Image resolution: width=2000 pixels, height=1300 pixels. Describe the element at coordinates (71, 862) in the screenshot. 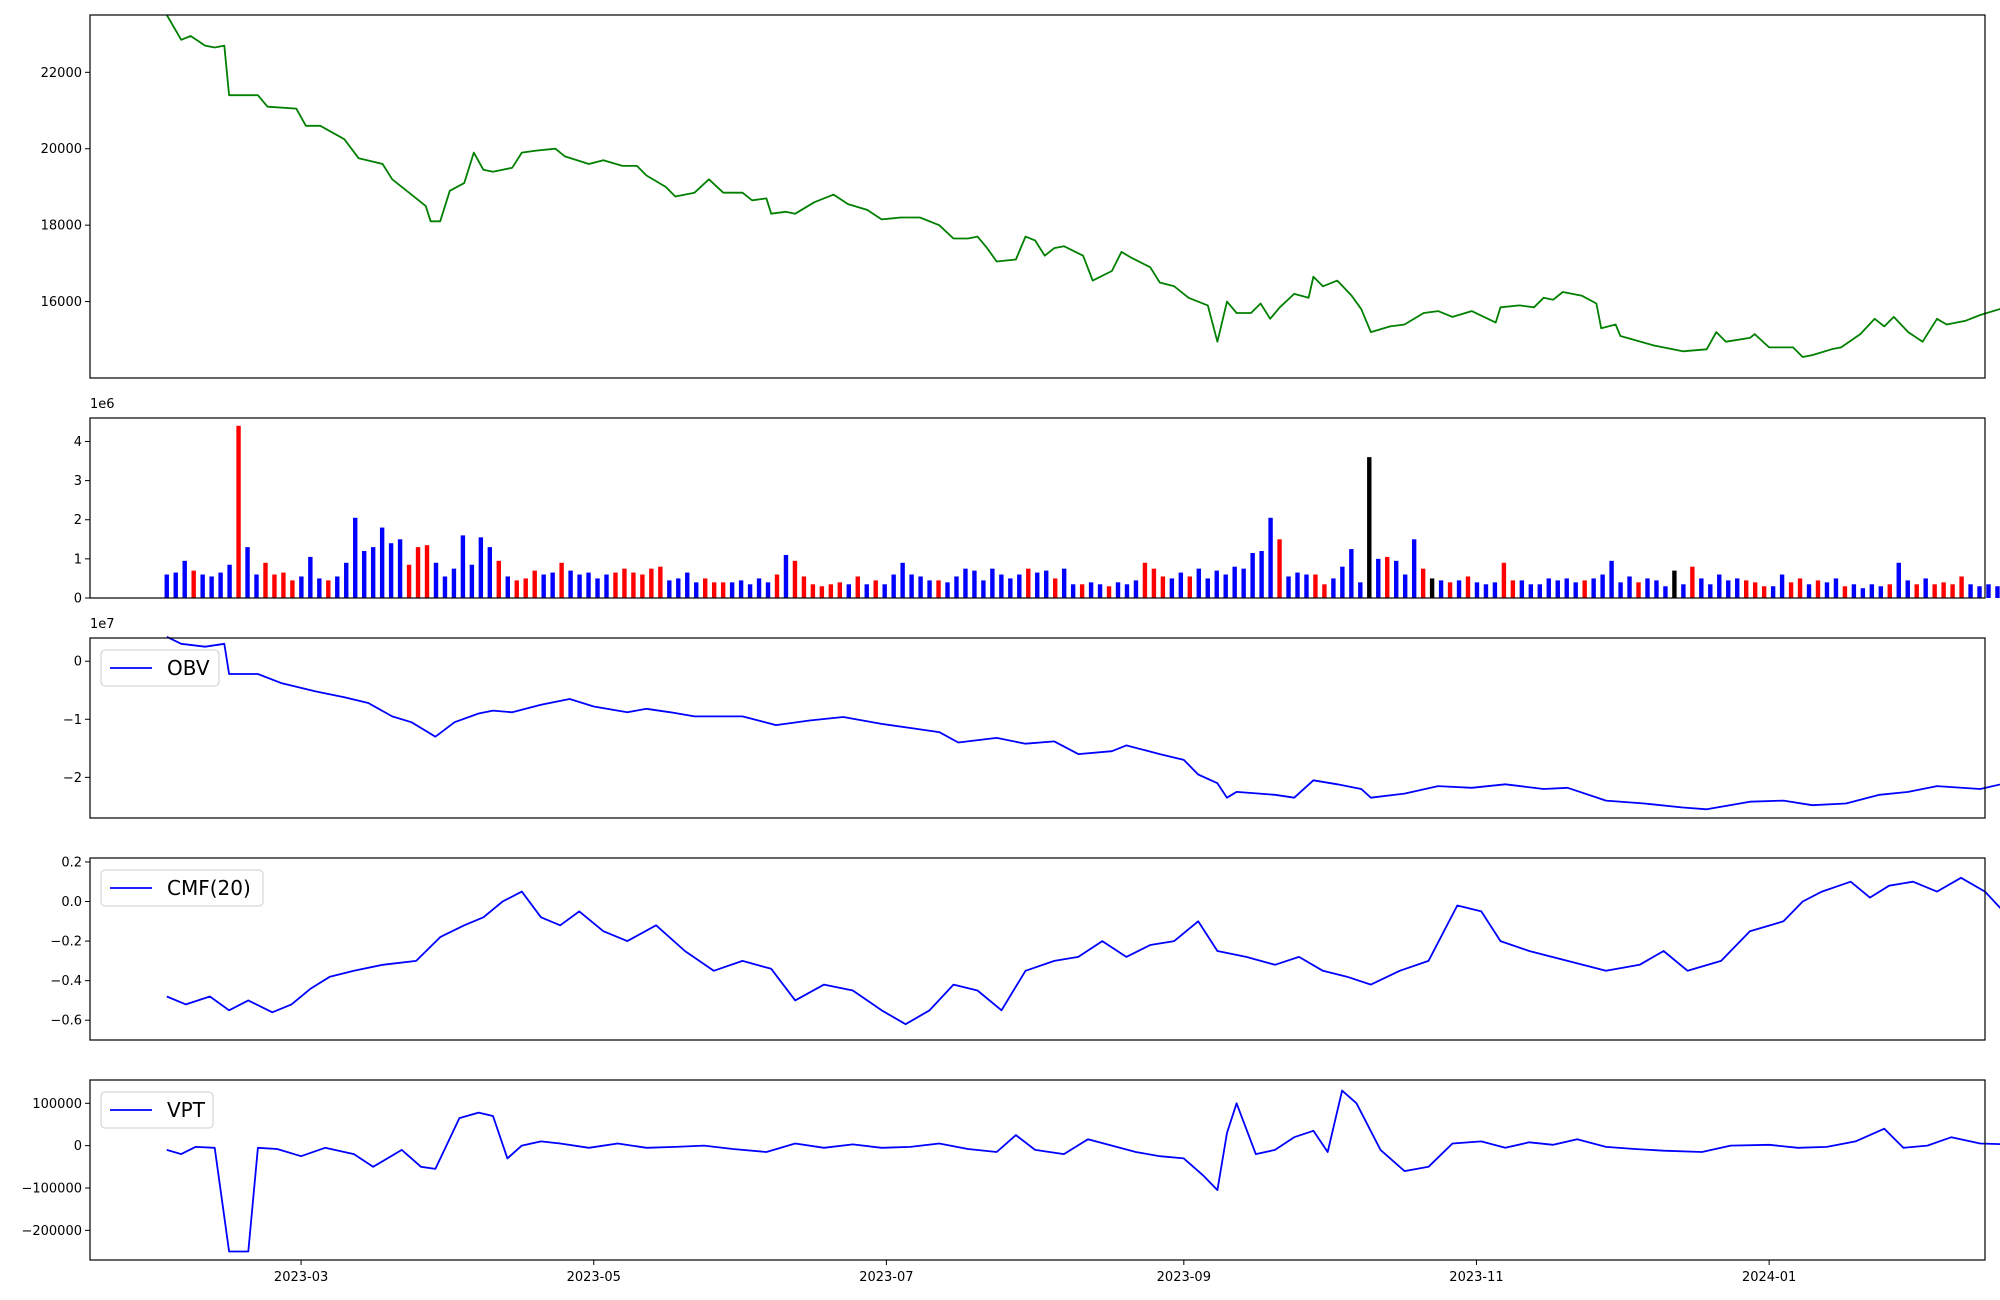

I see `cmf-ytick-label: 0.2` at that location.